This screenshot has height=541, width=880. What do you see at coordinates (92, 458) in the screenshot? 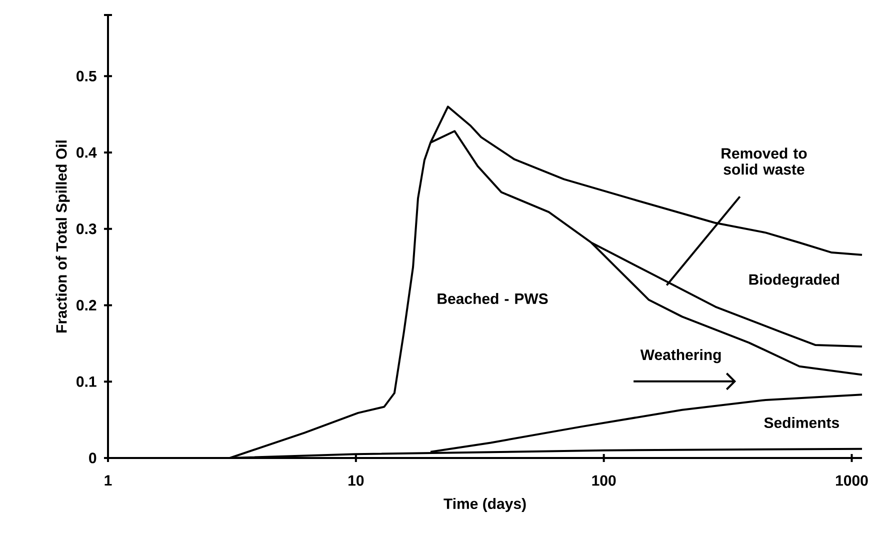
I see `y-tick-label: 0` at bounding box center [92, 458].